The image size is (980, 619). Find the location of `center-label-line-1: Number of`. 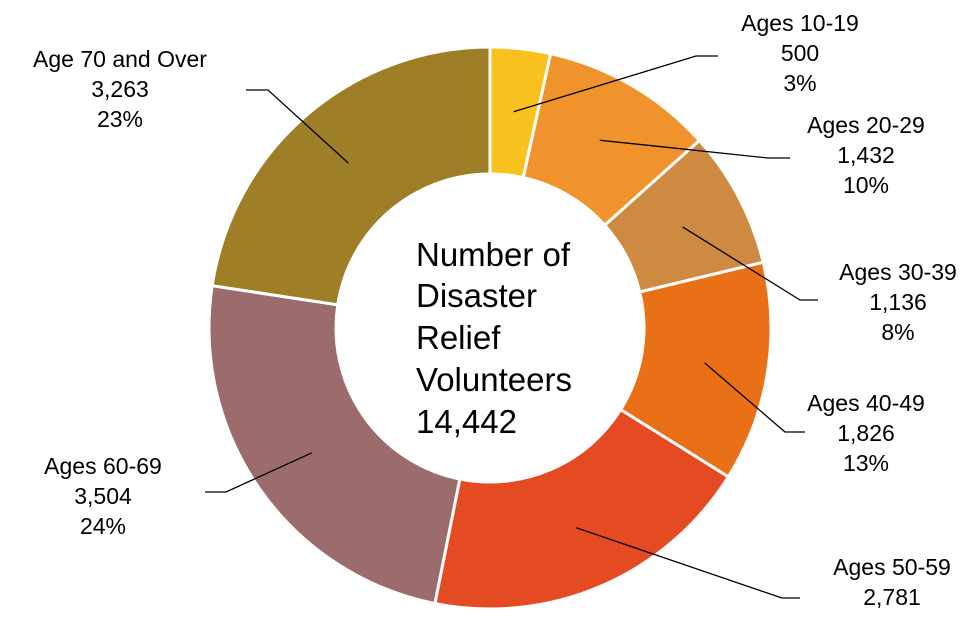

center-label-line-1: Number of is located at coordinates (493, 254).